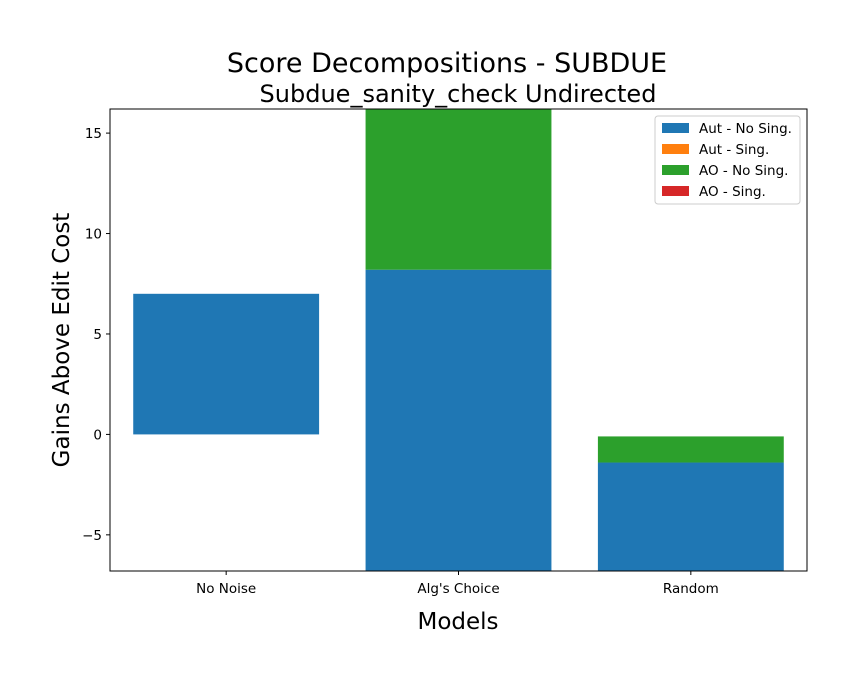  What do you see at coordinates (458, 94) in the screenshot?
I see `chart-subtitle: Subdue_sanity_check Undirected` at bounding box center [458, 94].